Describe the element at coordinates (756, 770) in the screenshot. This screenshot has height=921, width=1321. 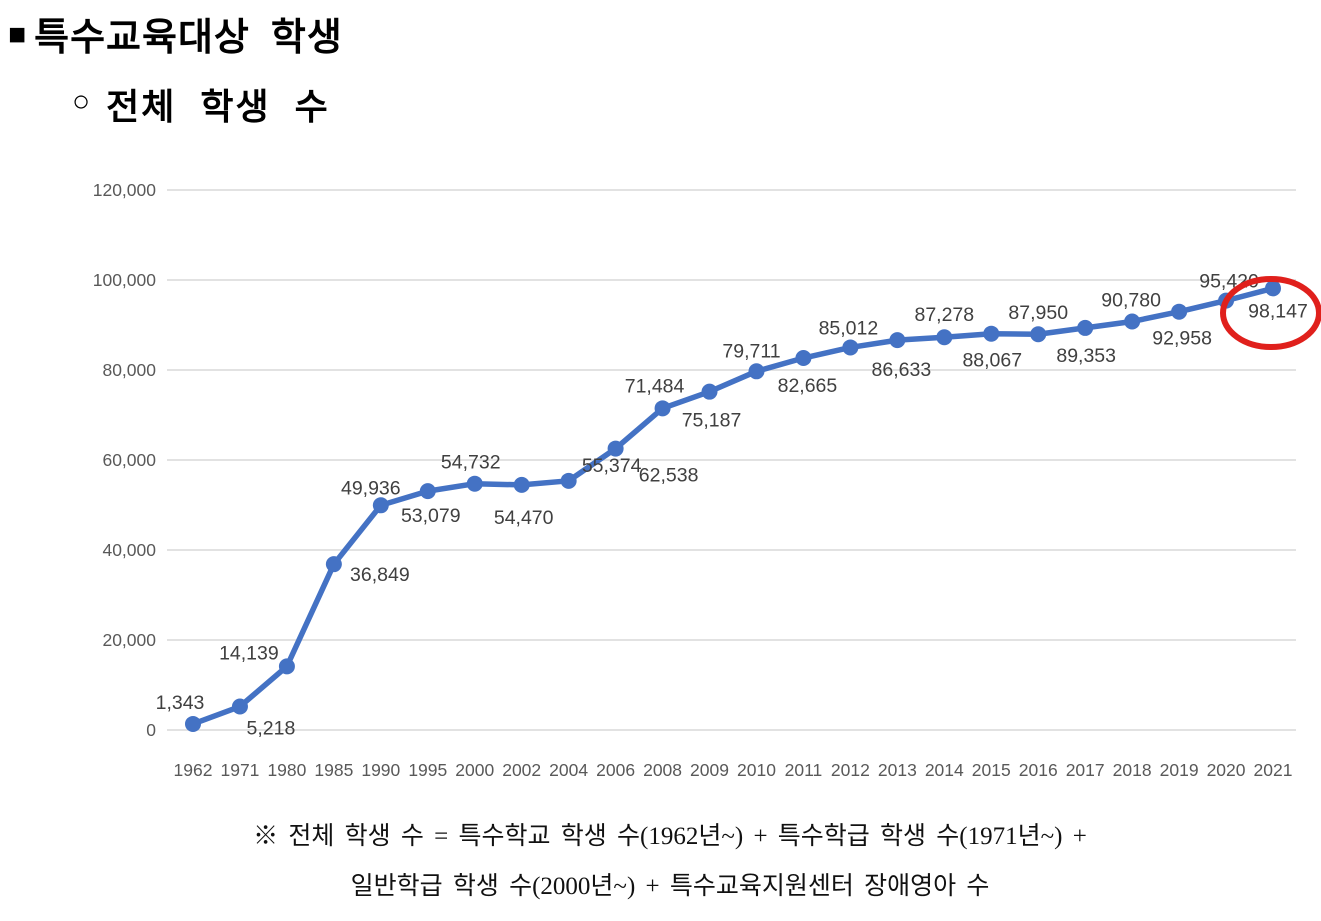
I see `x-tick-label: 2010` at that location.